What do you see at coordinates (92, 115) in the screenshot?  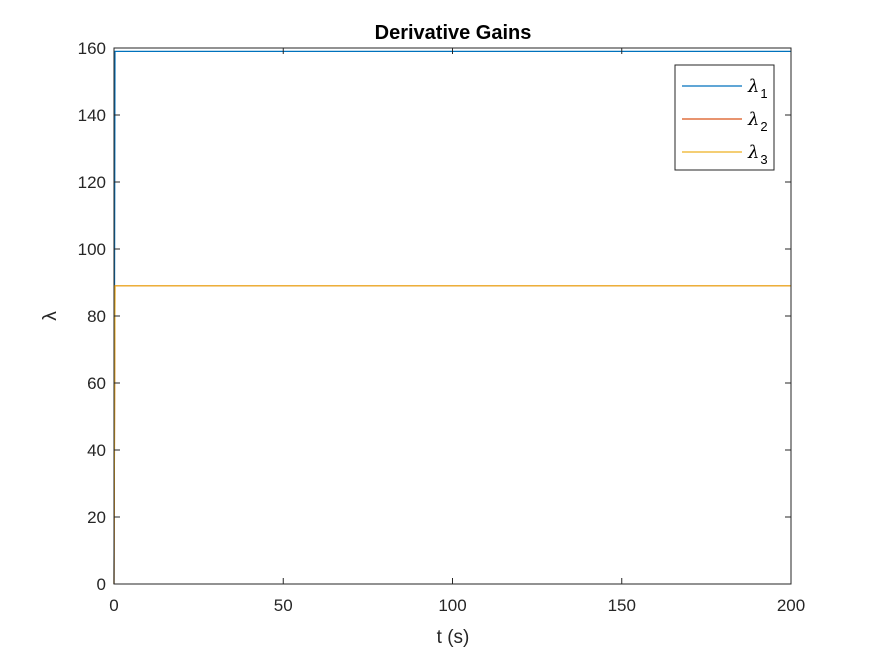 I see `y-tick-label: 140` at bounding box center [92, 115].